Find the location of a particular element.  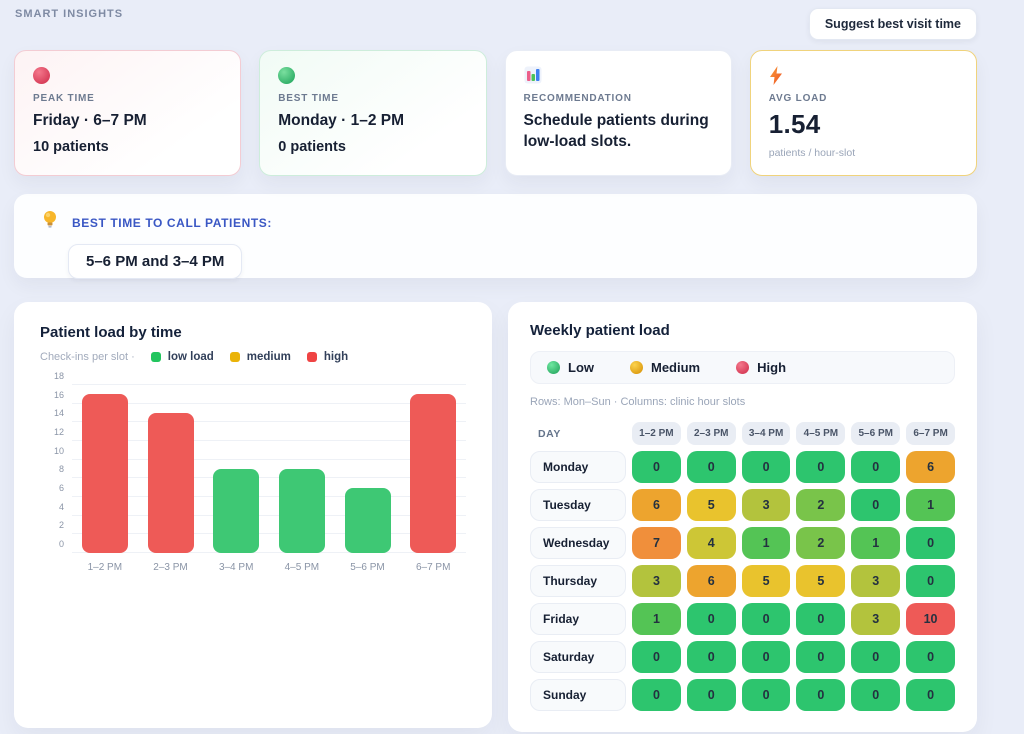

legend-label: low load is located at coordinates (190, 357).